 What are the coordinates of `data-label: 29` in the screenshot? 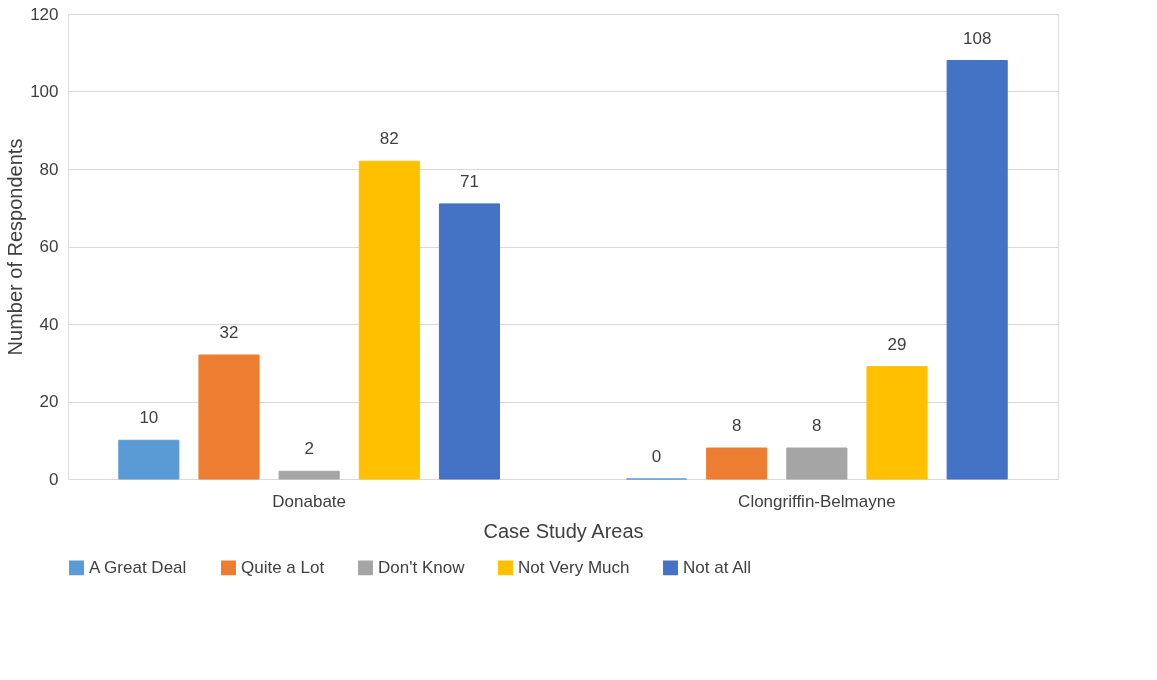 It's located at (897, 344).